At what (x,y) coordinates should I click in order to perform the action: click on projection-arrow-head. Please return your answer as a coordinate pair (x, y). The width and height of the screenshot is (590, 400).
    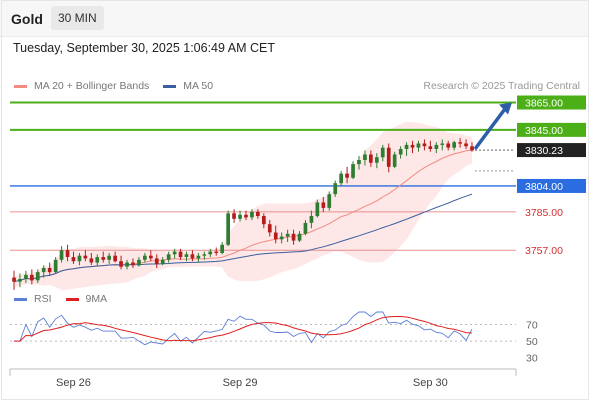
    Looking at the image, I should click on (505, 108).